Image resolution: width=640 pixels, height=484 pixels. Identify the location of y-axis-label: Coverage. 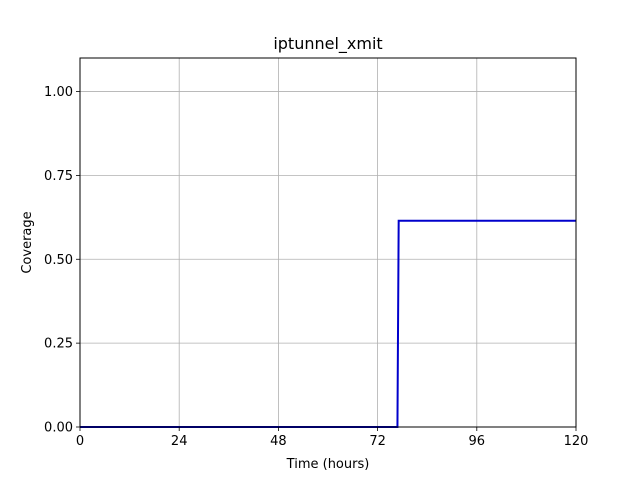
(27, 242).